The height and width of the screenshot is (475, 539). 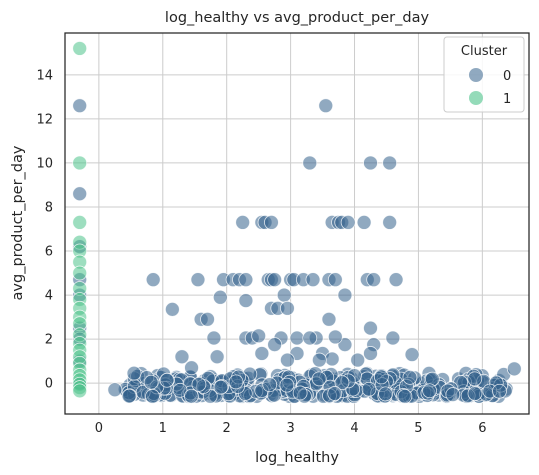 I want to click on x-tick-label: 3, so click(x=290, y=428).